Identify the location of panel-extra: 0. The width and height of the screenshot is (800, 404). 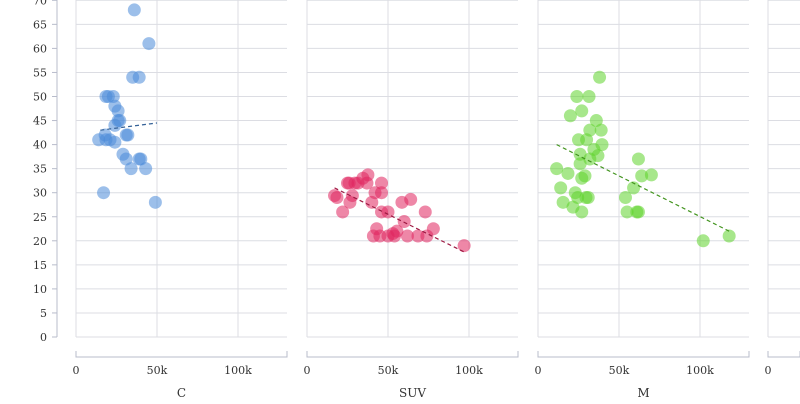
(782, 188).